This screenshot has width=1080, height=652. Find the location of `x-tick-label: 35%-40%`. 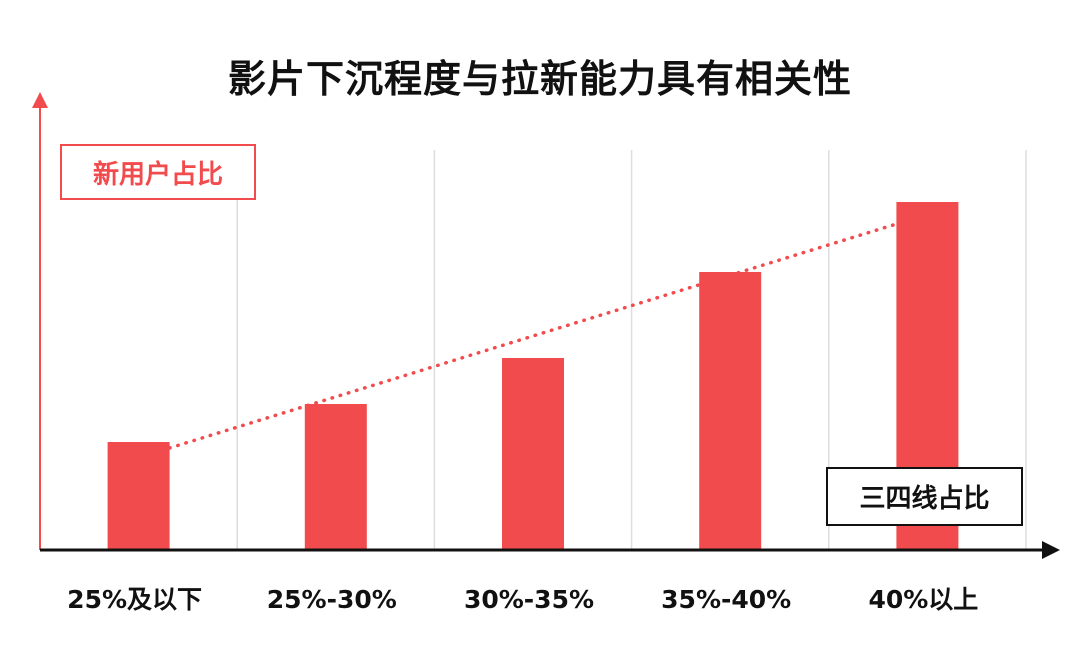

x-tick-label: 35%-40% is located at coordinates (726, 599).